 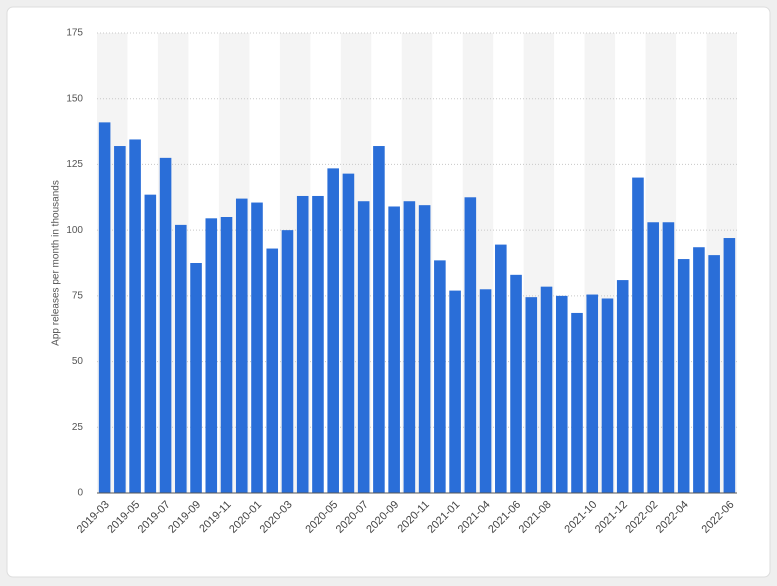 I want to click on y-tick-label: 75, so click(x=78, y=295).